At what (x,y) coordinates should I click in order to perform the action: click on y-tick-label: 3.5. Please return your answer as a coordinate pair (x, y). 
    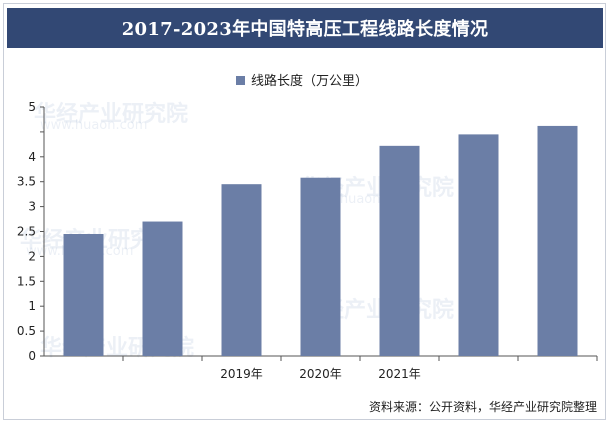
    Looking at the image, I should click on (26, 182).